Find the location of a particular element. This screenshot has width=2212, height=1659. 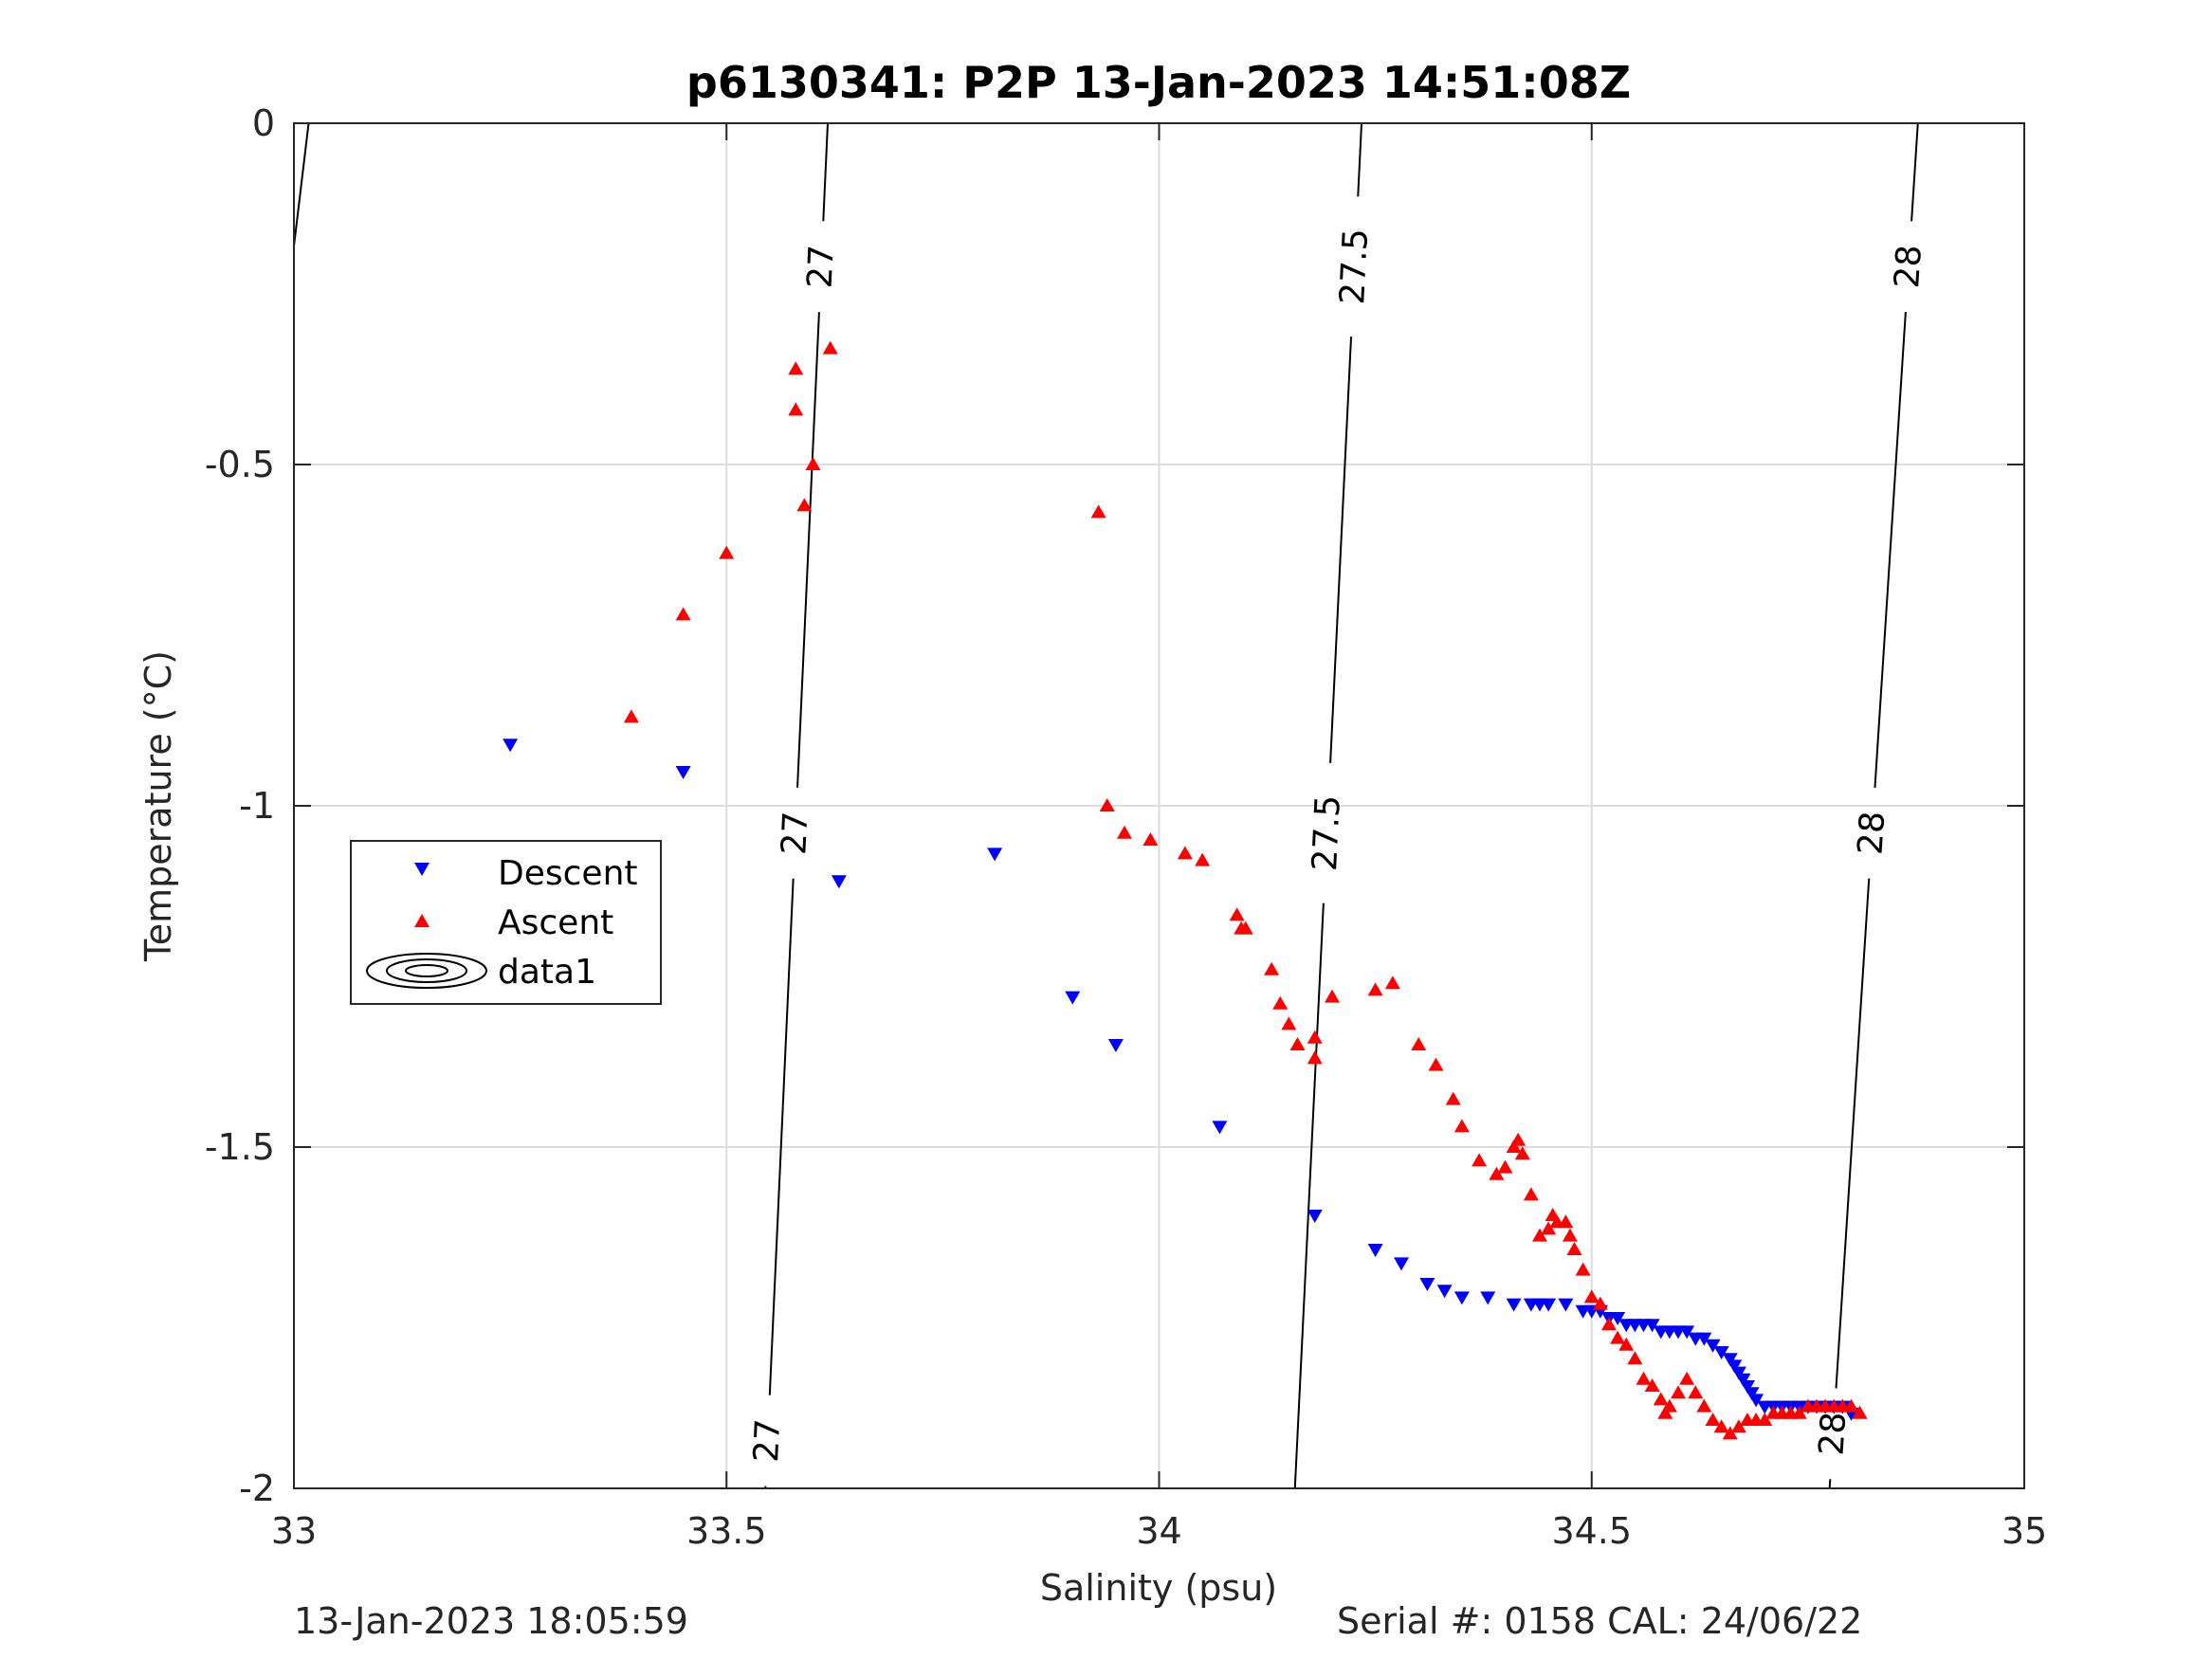

legend-marker-descent is located at coordinates (422, 869).